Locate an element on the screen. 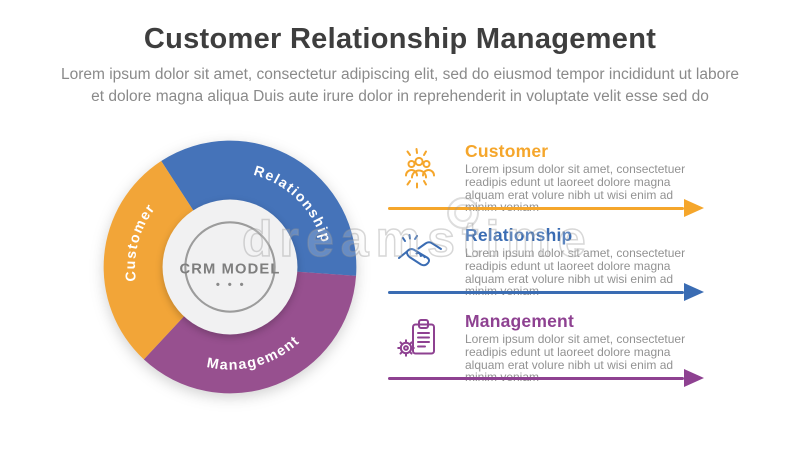  wheel-core-ring is located at coordinates (230, 267).